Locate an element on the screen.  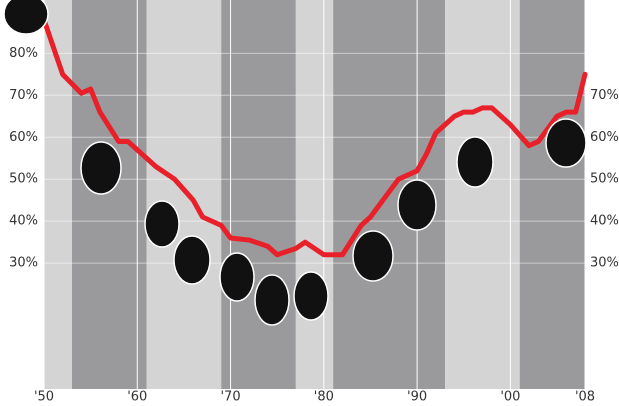
x-tick-label: '80 is located at coordinates (324, 397).